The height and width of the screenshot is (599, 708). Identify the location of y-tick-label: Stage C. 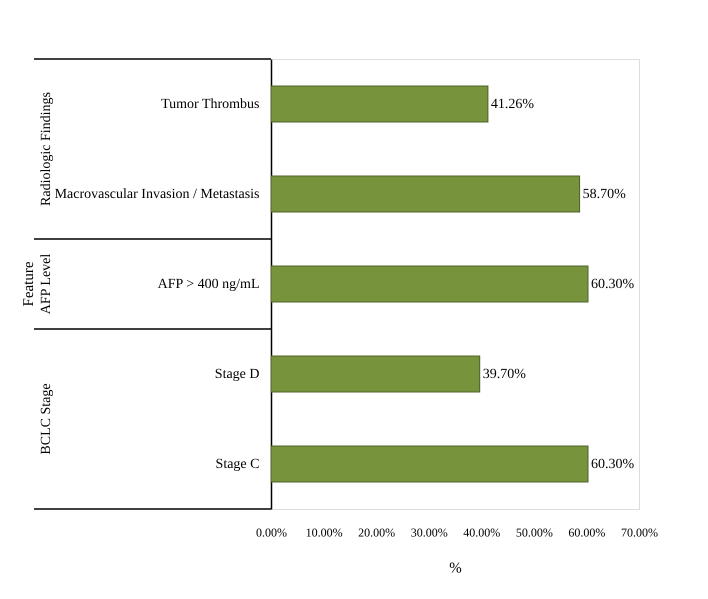
(238, 464).